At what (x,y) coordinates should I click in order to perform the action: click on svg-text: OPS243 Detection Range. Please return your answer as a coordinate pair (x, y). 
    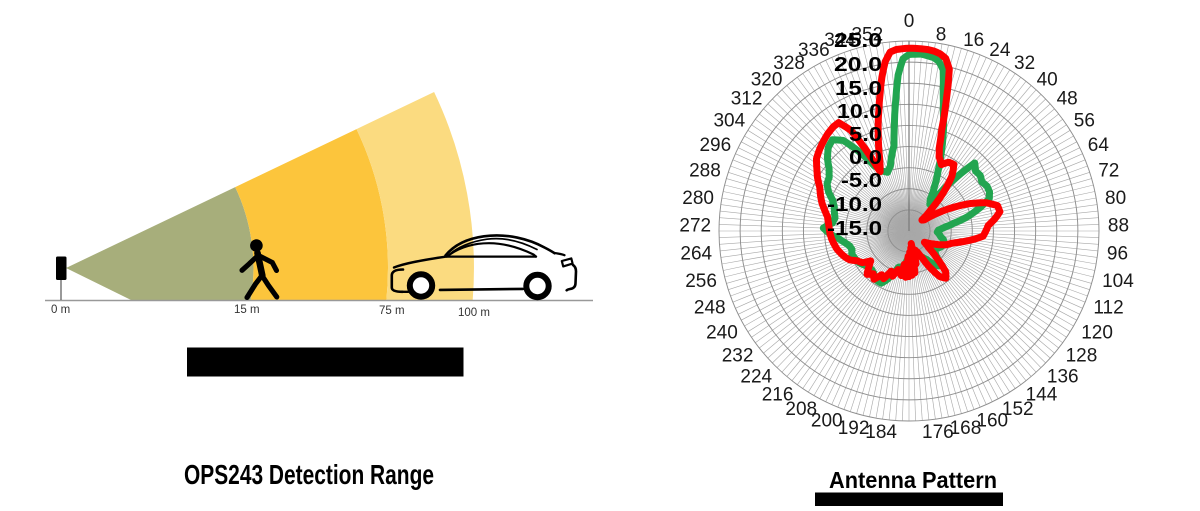
    Looking at the image, I should click on (309, 474).